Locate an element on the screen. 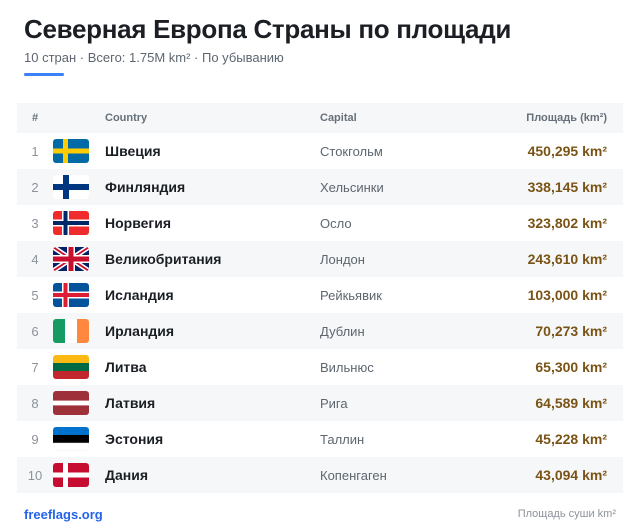  row-capital: Копенгаген is located at coordinates (353, 475).